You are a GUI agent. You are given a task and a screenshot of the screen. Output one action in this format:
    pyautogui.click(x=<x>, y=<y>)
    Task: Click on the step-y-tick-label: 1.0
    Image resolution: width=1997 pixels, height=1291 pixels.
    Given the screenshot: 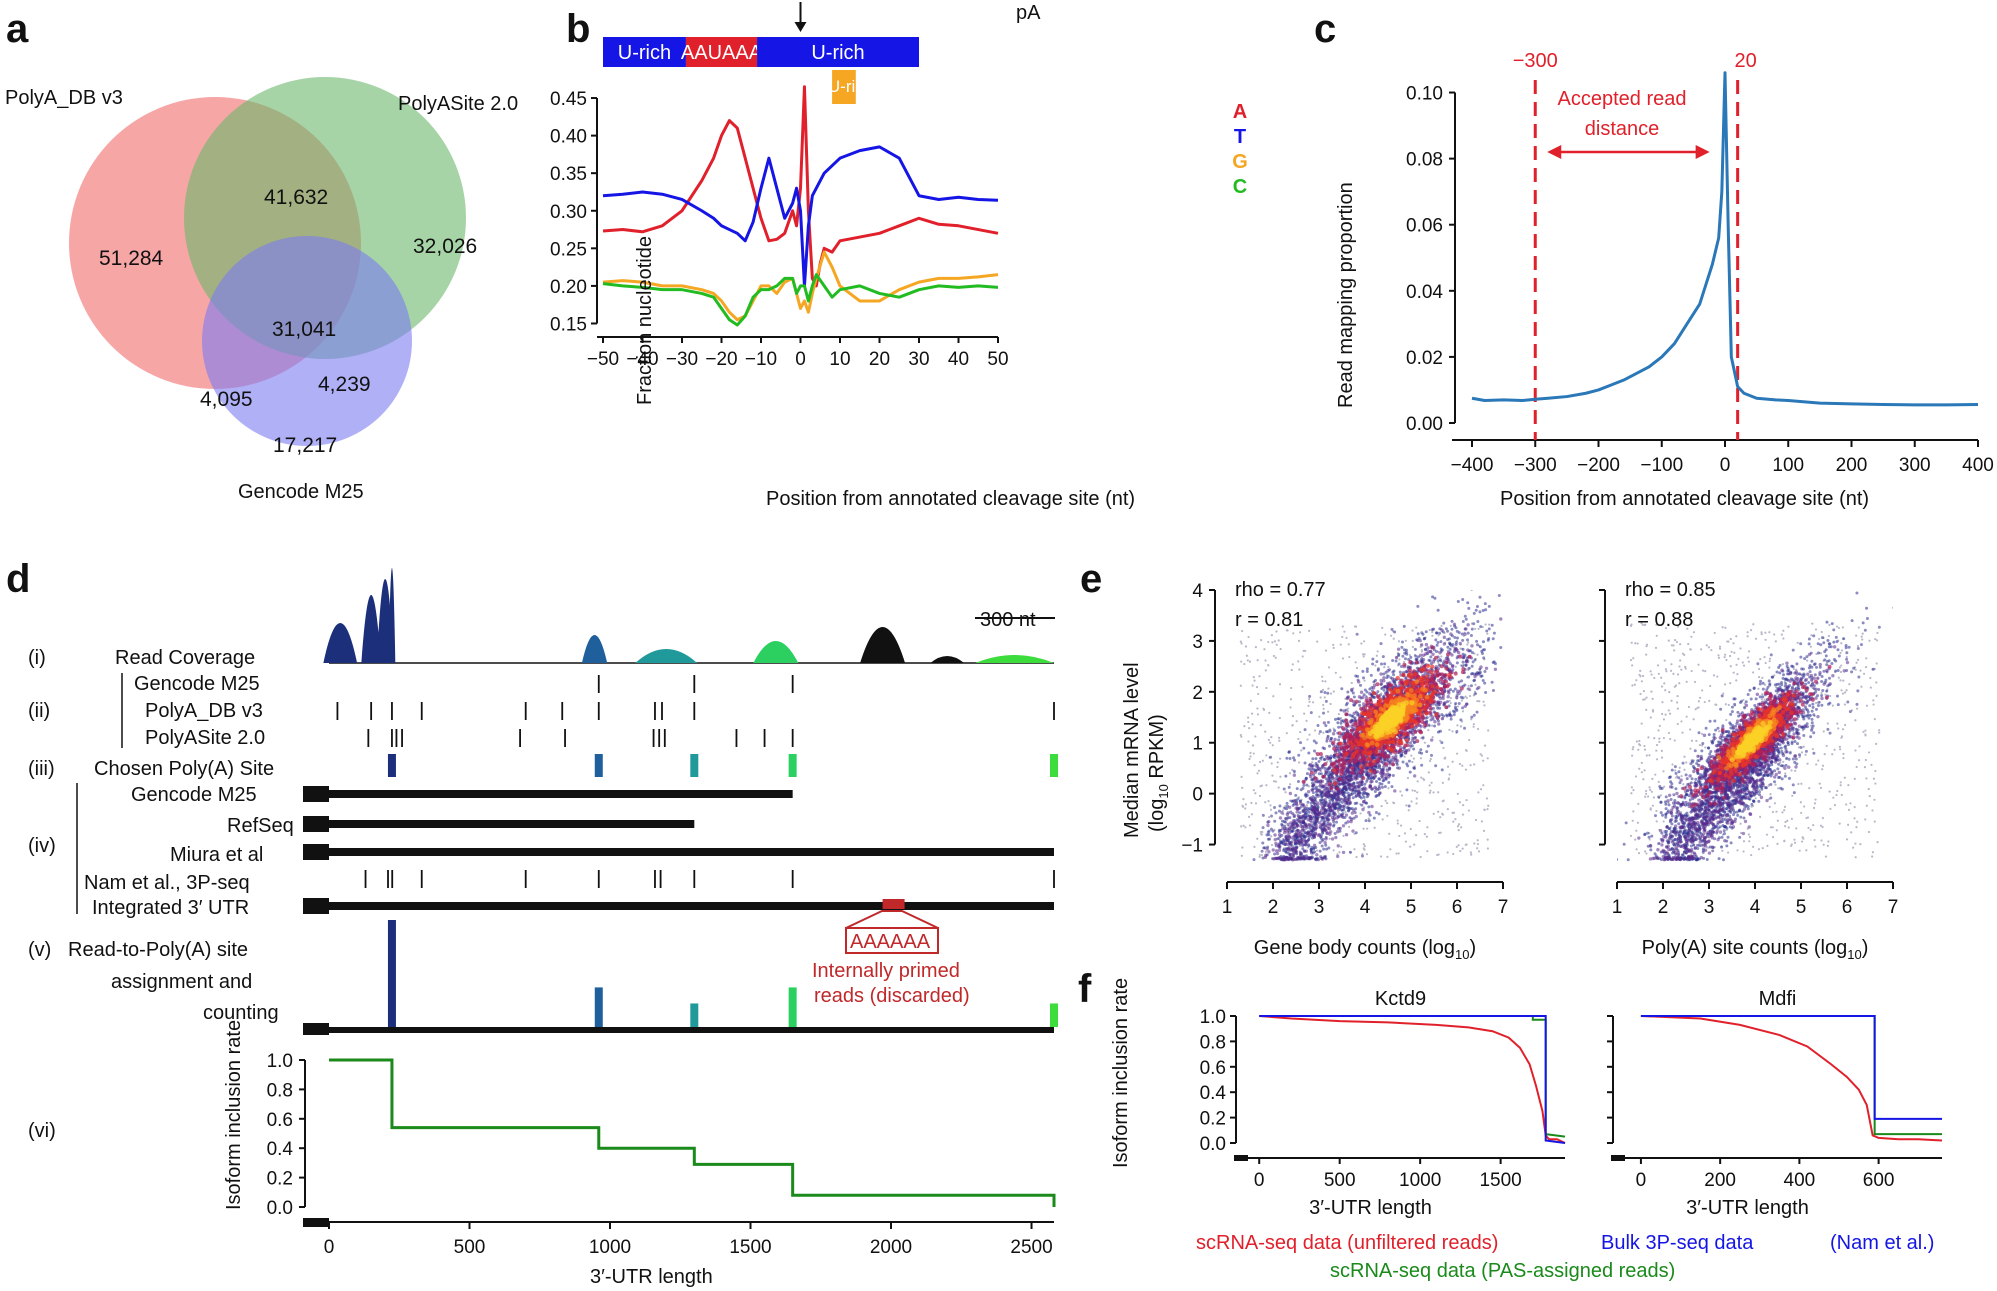 What is the action you would take?
    pyautogui.click(x=280, y=1061)
    